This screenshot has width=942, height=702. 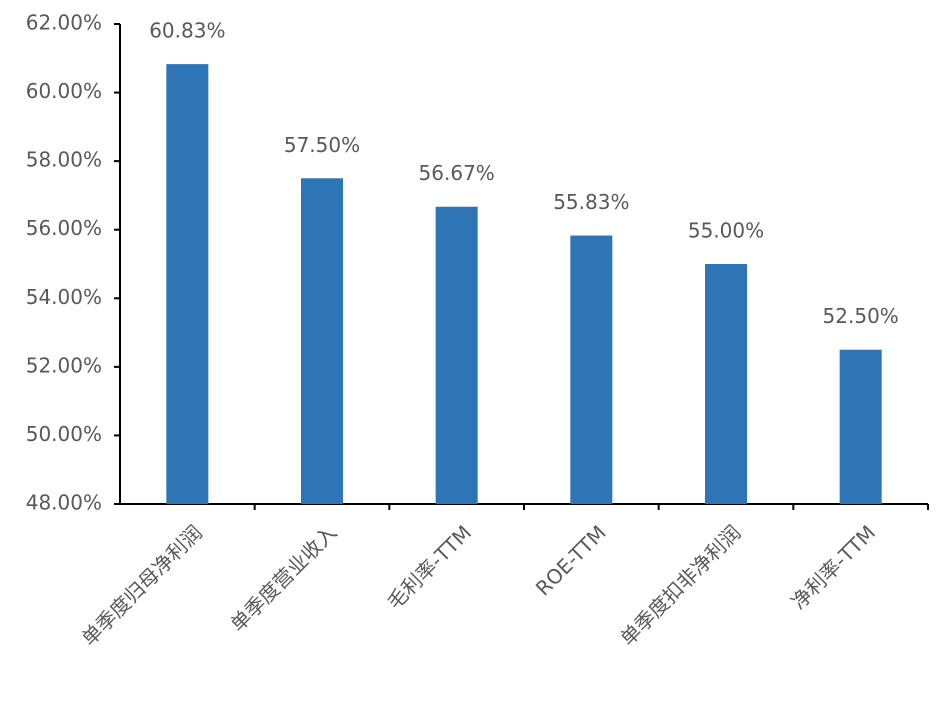 I want to click on value-label: 52.50%, so click(x=861, y=316).